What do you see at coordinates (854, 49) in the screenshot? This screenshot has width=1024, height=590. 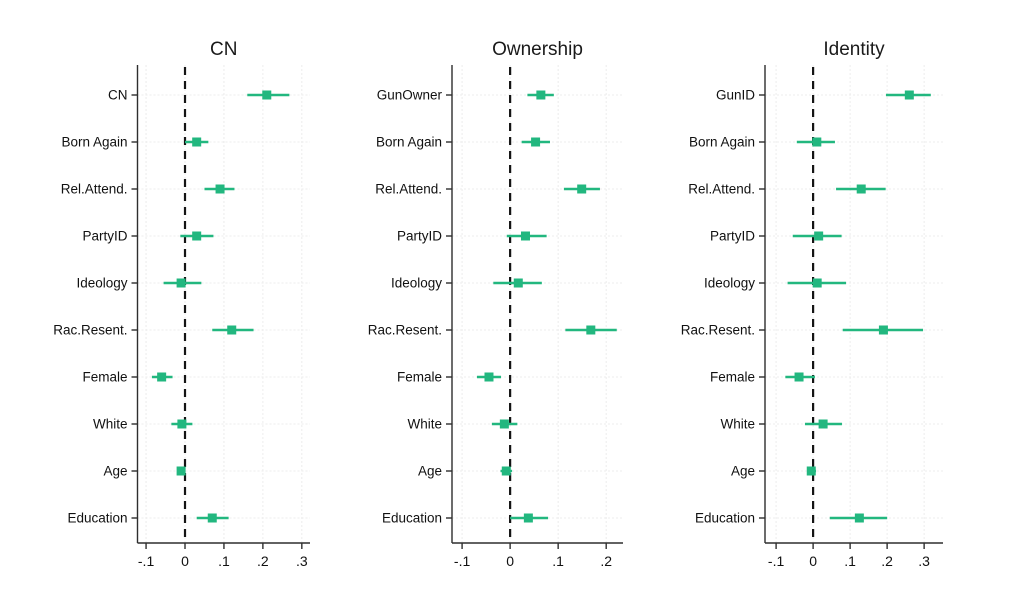 I see `panel-title: Identity` at bounding box center [854, 49].